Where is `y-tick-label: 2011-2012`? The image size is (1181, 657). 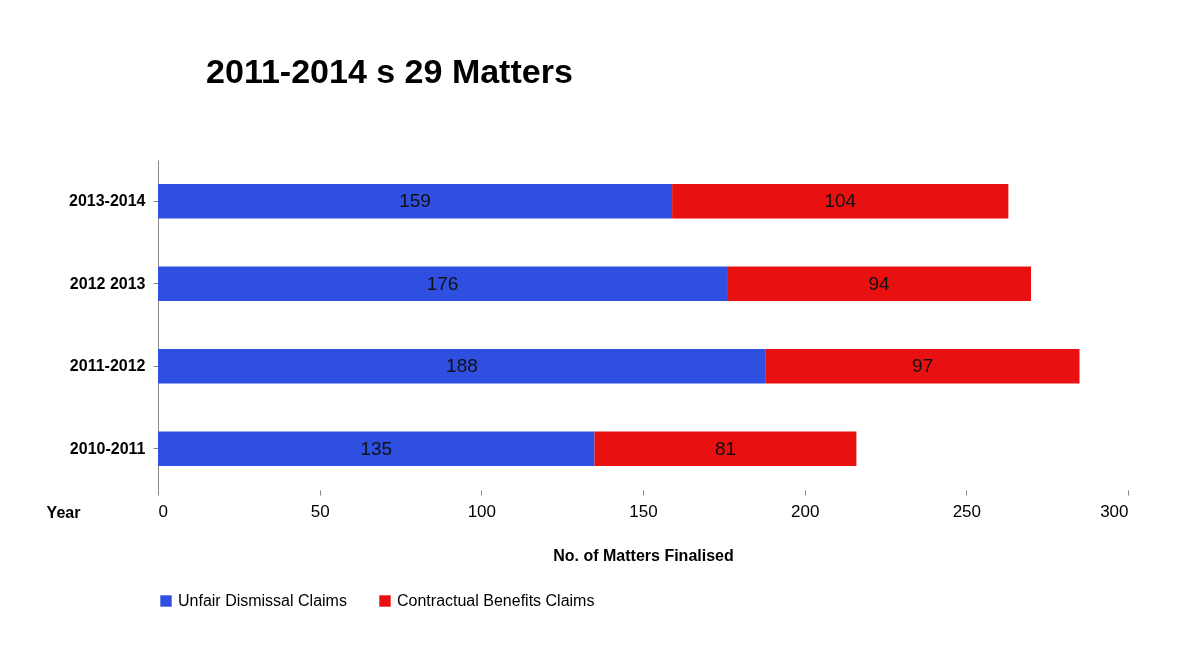 y-tick-label: 2011-2012 is located at coordinates (107, 366).